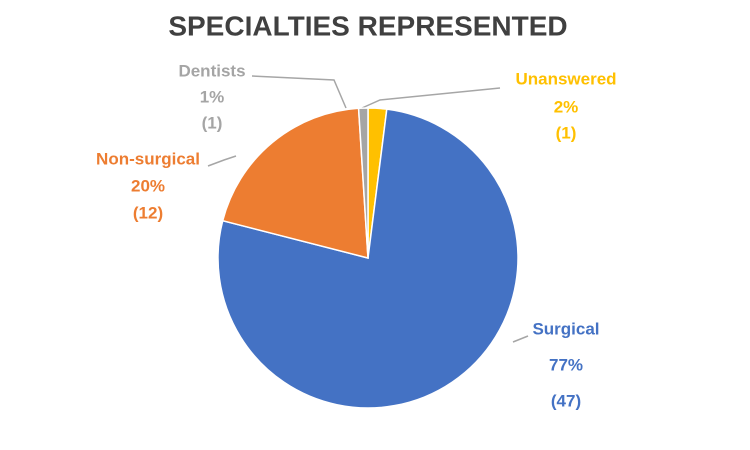 Image resolution: width=750 pixels, height=450 pixels. What do you see at coordinates (566, 400) in the screenshot?
I see `slice-count: (47)` at bounding box center [566, 400].